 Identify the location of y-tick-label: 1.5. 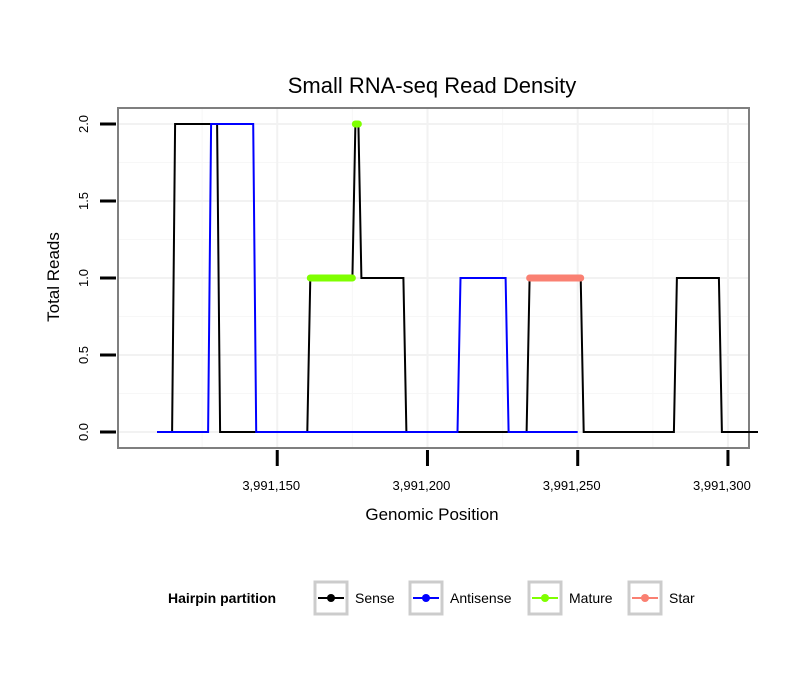
(83, 201).